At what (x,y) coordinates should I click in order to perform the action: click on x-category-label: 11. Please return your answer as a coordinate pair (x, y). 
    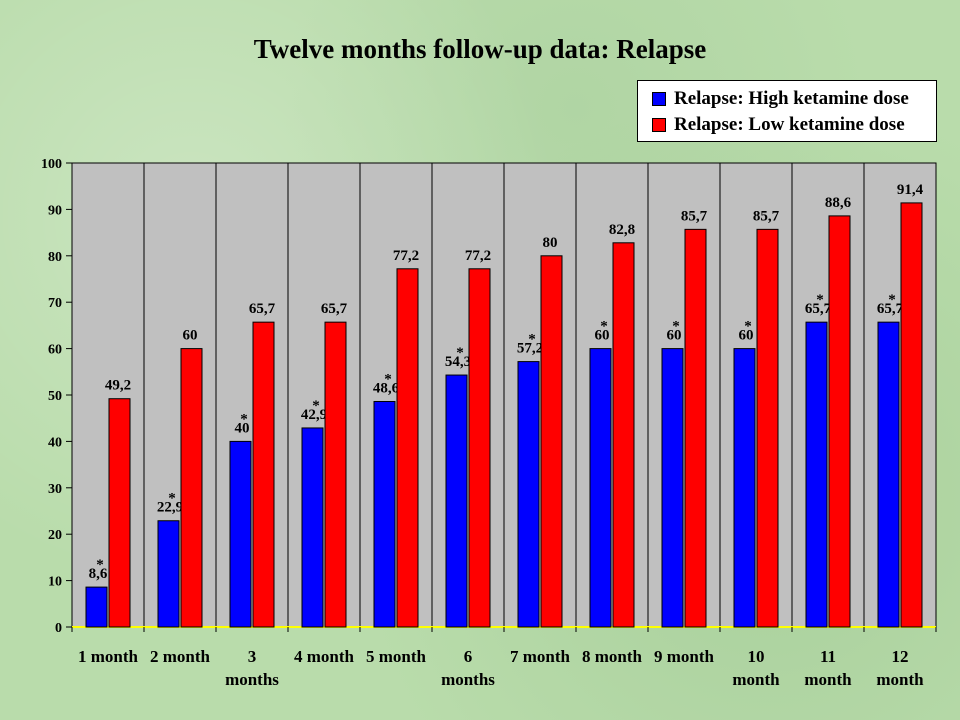
    Looking at the image, I should click on (828, 656).